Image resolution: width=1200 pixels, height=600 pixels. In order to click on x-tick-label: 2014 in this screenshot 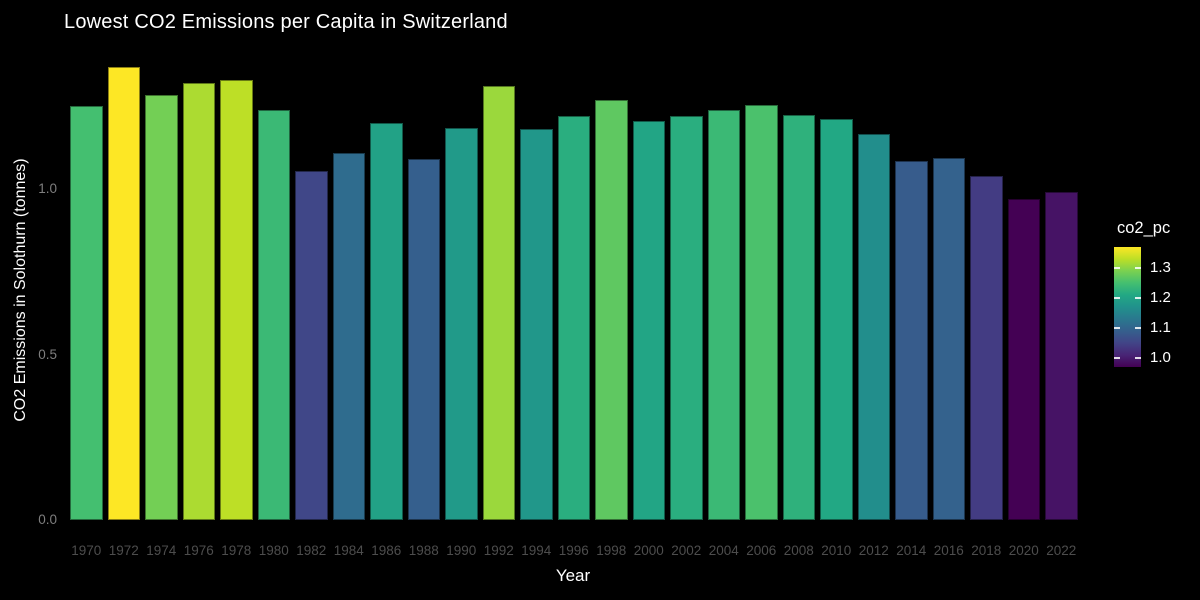, I will do `click(911, 550)`.